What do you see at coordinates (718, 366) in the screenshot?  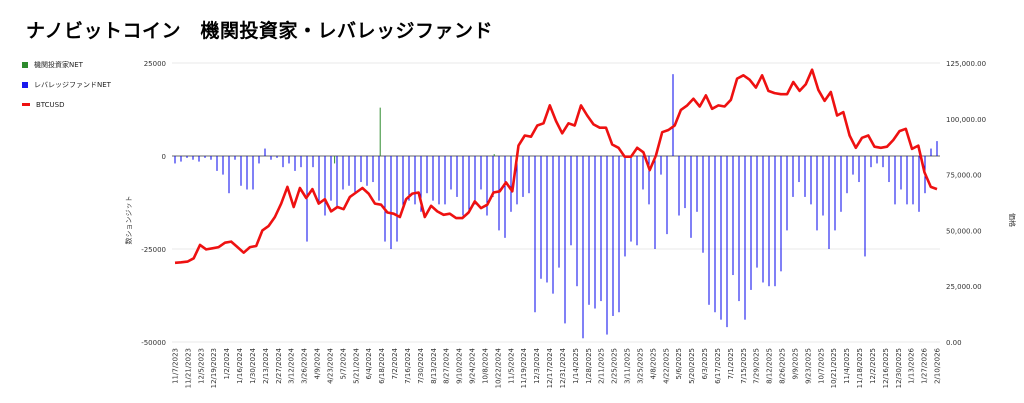 I see `x-tick-label: 6/17/2025` at bounding box center [718, 366].